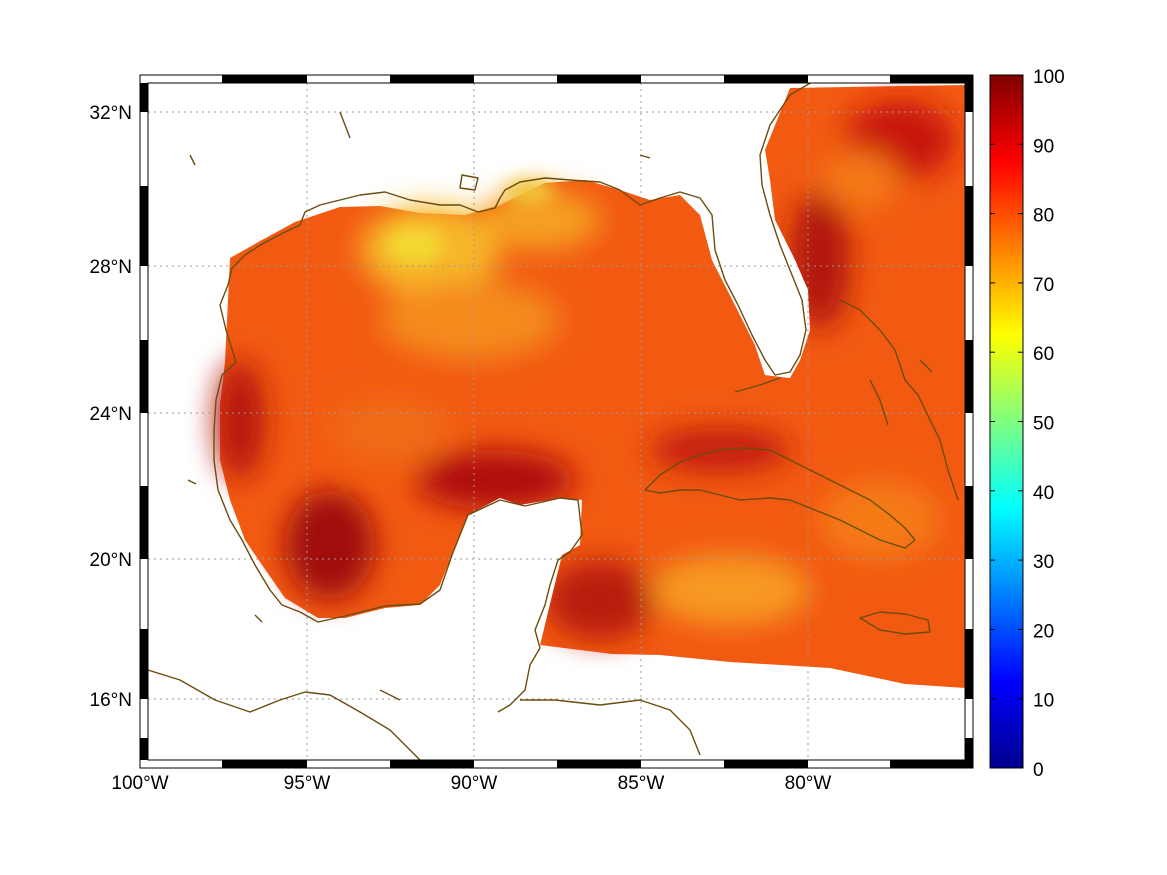 The height and width of the screenshot is (875, 1167). Describe the element at coordinates (1043, 701) in the screenshot. I see `colorbar-tick-label: 10` at that location.